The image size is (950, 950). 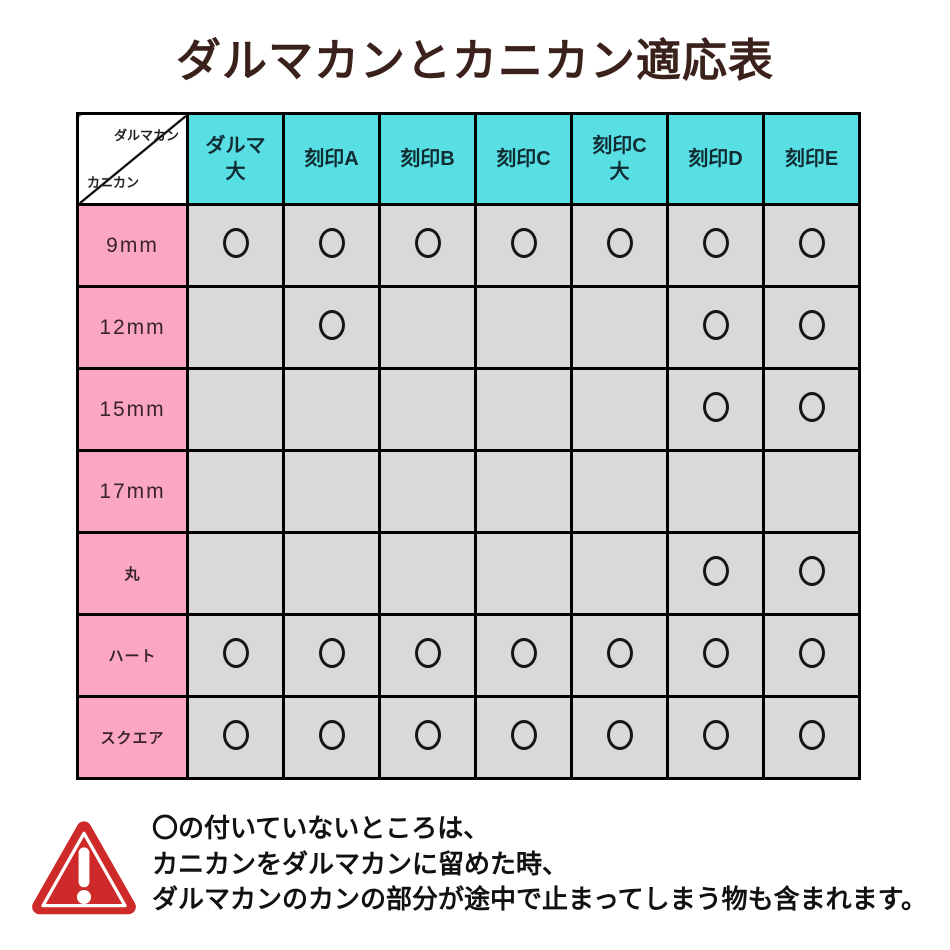 What do you see at coordinates (132, 159) in the screenshot?
I see `corner-cell: ダルマカン カニカン` at bounding box center [132, 159].